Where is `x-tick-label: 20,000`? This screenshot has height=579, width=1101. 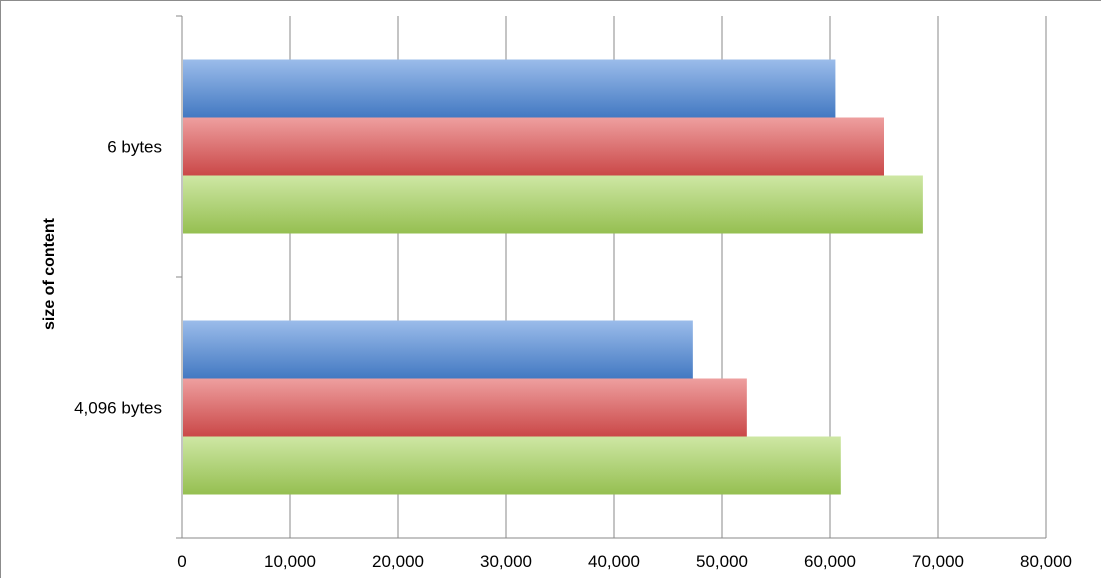 x-tick-label: 20,000 is located at coordinates (398, 561).